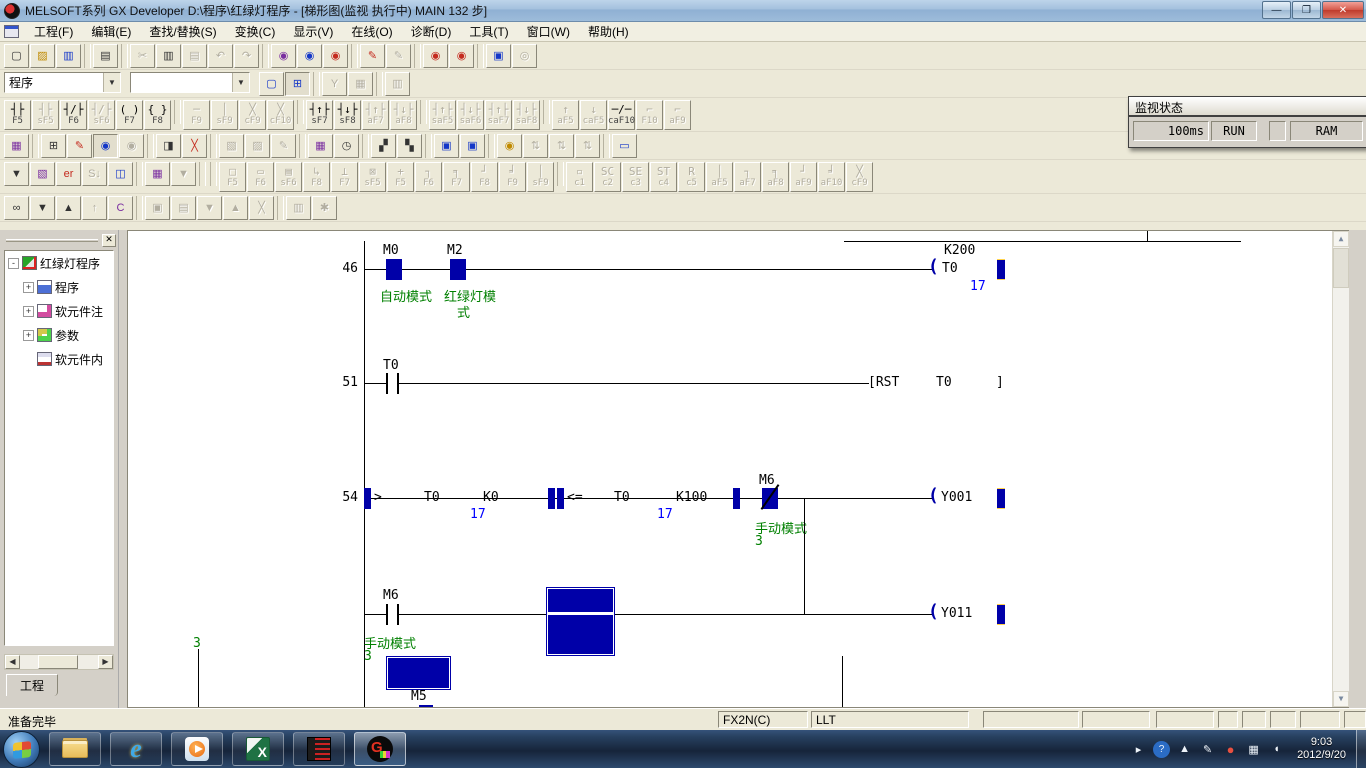 This screenshot has width=1366, height=768. I want to click on ladder-view-button: ⊞, so click(53, 146).